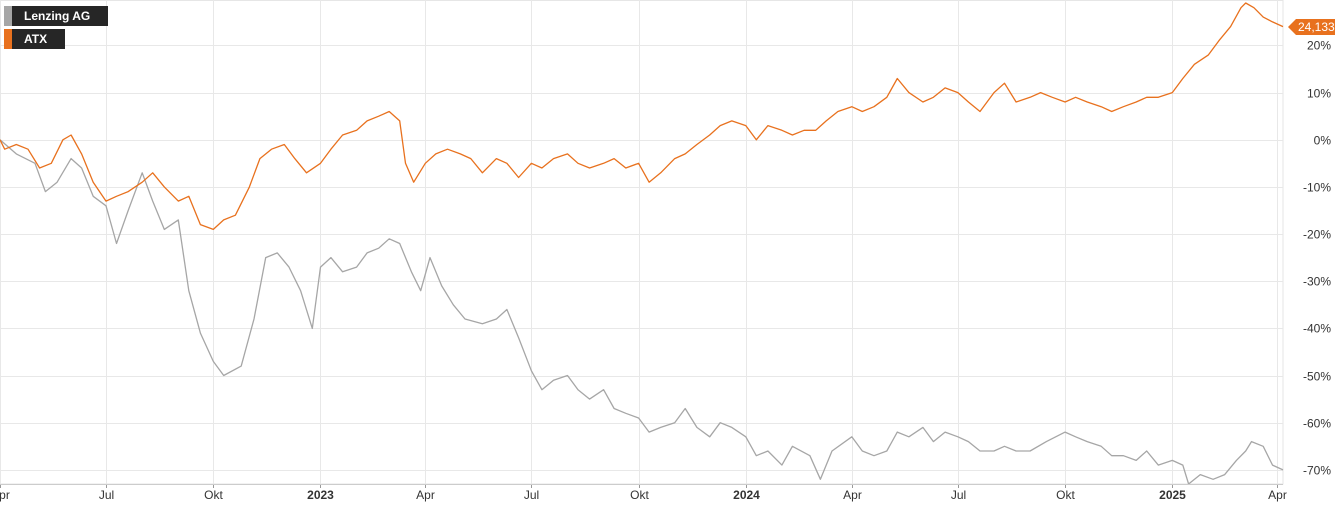 The image size is (1335, 510). Describe the element at coordinates (1317, 235) in the screenshot. I see `y-tick-label: -20%` at that location.